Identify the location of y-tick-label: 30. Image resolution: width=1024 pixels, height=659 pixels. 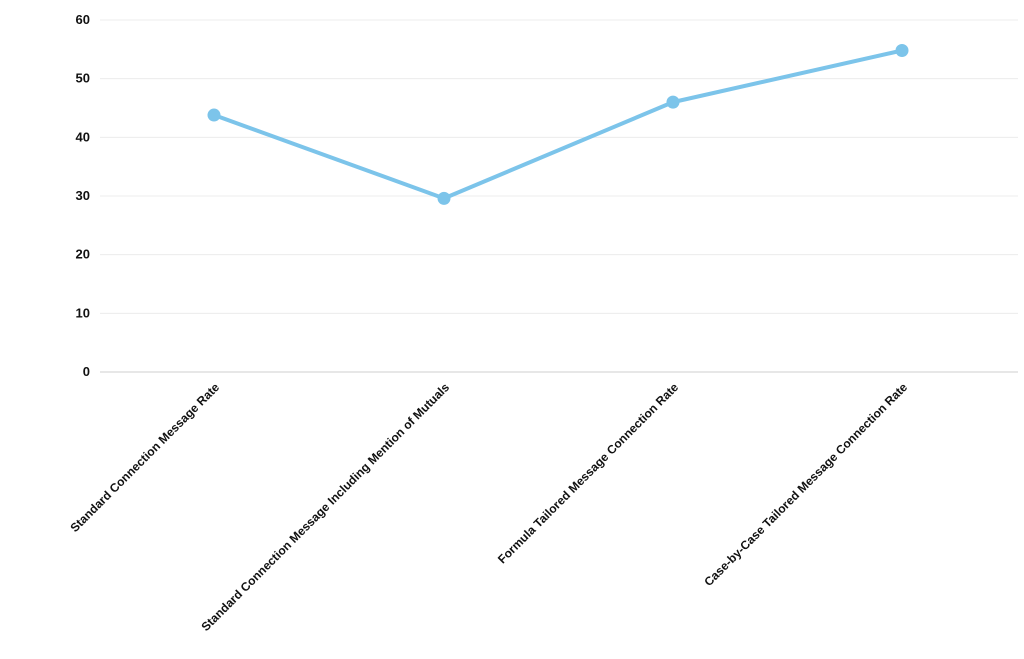
(83, 195).